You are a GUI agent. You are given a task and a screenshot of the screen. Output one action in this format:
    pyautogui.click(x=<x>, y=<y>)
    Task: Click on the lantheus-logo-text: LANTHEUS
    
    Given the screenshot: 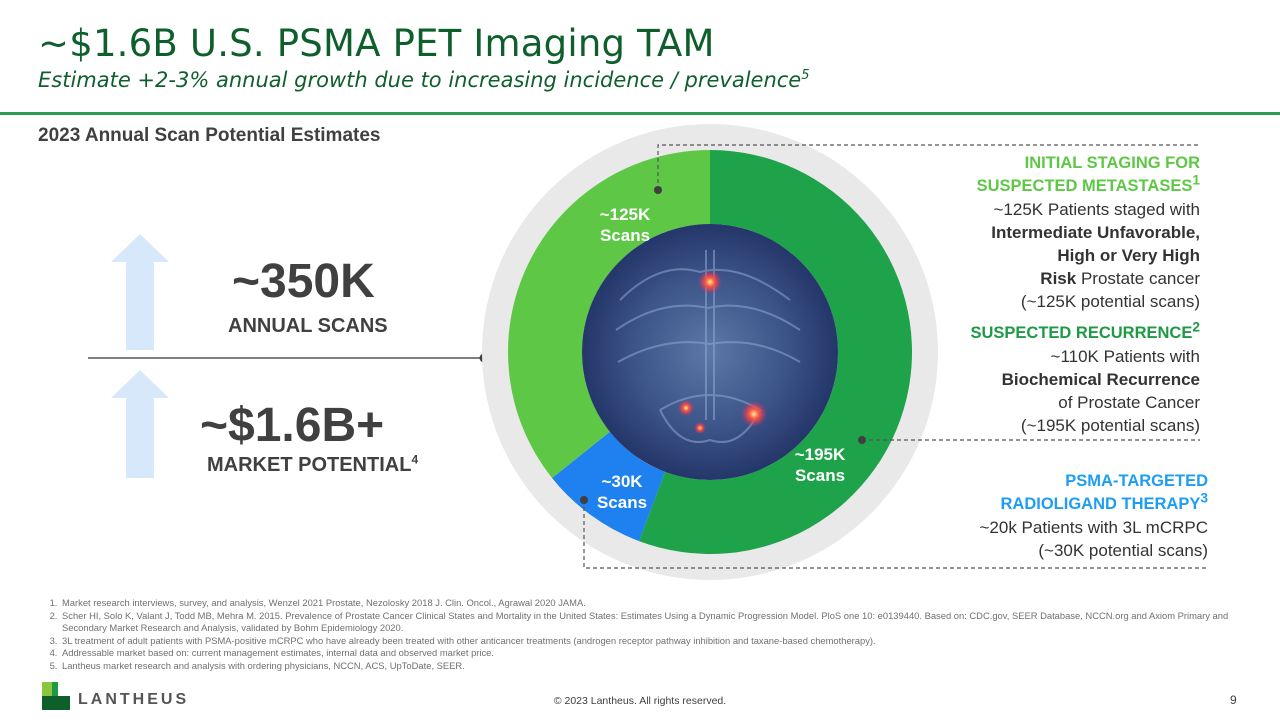 What is the action you would take?
    pyautogui.click(x=134, y=699)
    